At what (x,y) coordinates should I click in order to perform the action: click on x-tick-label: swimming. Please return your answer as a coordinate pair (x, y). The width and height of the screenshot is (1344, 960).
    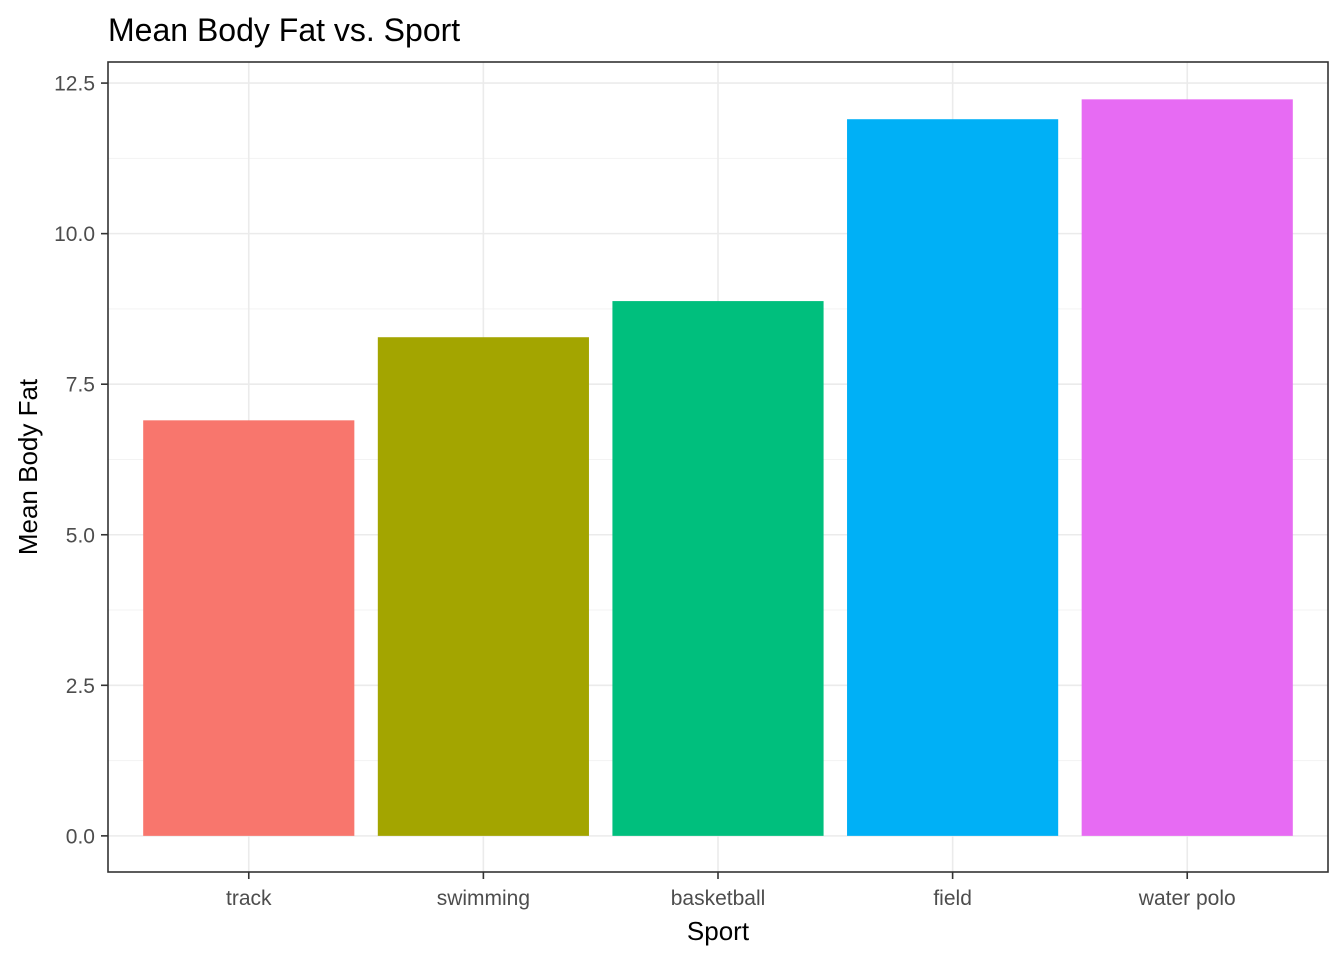
    Looking at the image, I should click on (483, 898).